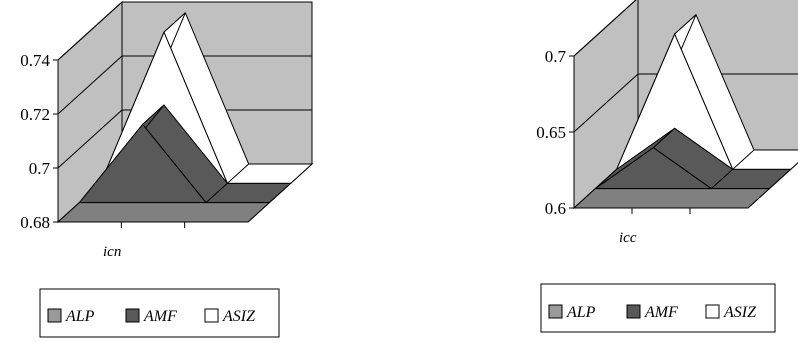 This screenshot has width=798, height=343. Describe the element at coordinates (605, 28) in the screenshot. I see `gridline` at that location.